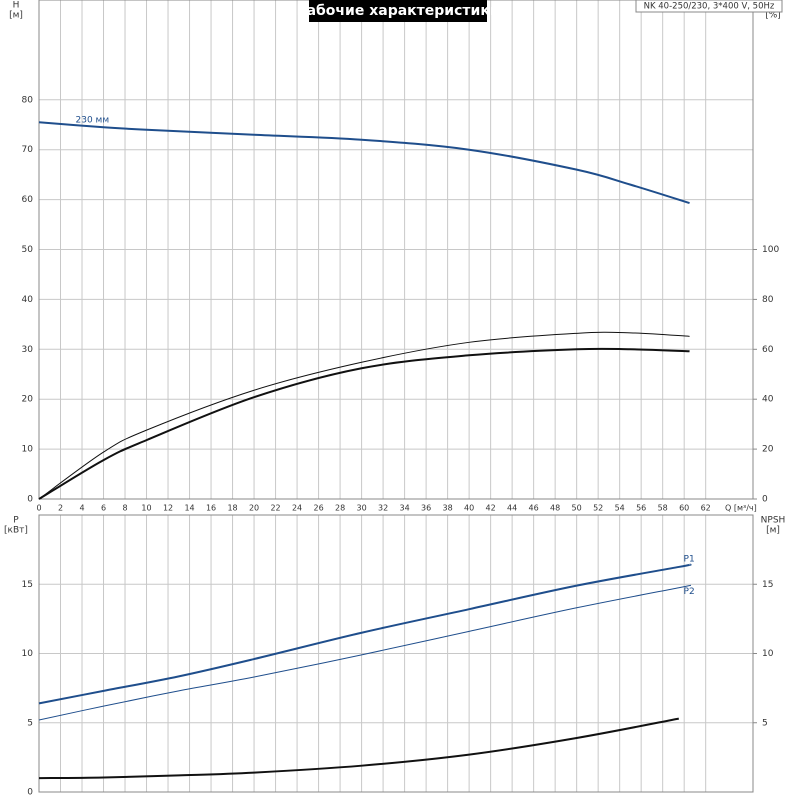 The height and width of the screenshot is (800, 800). What do you see at coordinates (81, 508) in the screenshot?
I see `x-tick-label: 4` at bounding box center [81, 508].